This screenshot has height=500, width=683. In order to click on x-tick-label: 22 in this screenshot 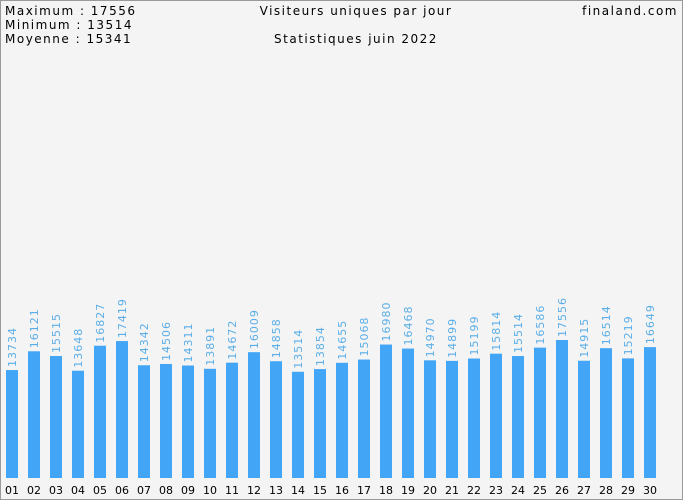, I will do `click(474, 490)`.